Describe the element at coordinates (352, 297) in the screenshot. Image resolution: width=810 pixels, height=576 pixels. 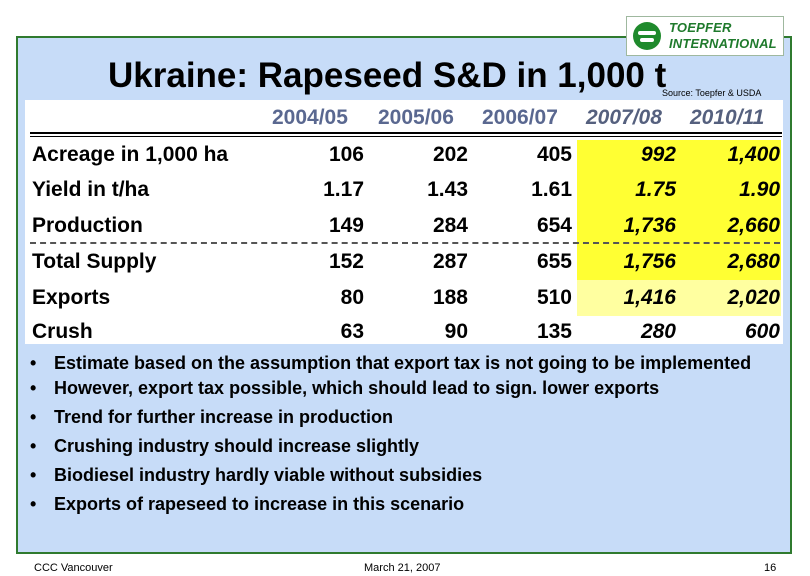
I see `table-cell: 80` at that location.